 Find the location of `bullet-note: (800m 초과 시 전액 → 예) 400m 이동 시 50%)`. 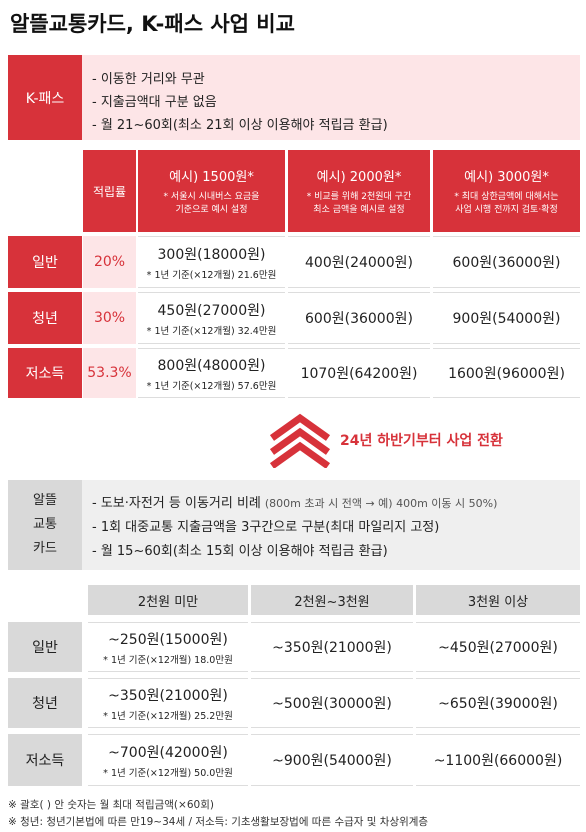

bullet-note: (800m 초과 시 전액 → 예) 400m 이동 시 50%) is located at coordinates (381, 503).